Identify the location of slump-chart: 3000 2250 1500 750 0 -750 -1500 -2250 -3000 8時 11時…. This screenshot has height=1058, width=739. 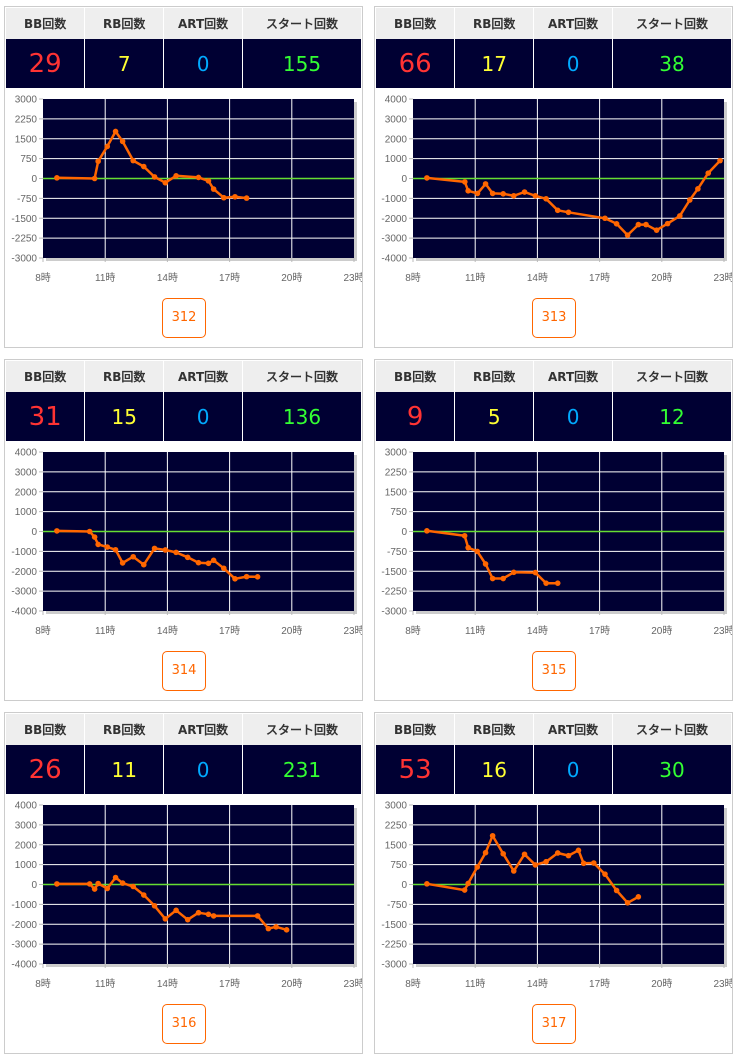
(556, 543).